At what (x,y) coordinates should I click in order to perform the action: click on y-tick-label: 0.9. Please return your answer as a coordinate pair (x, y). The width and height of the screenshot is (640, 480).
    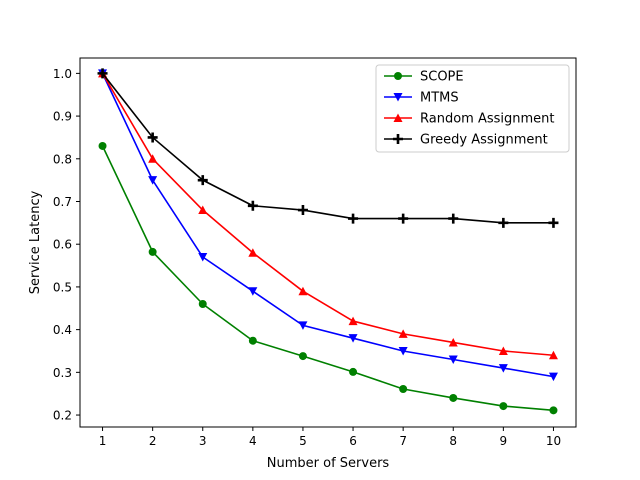
    Looking at the image, I should click on (62, 117).